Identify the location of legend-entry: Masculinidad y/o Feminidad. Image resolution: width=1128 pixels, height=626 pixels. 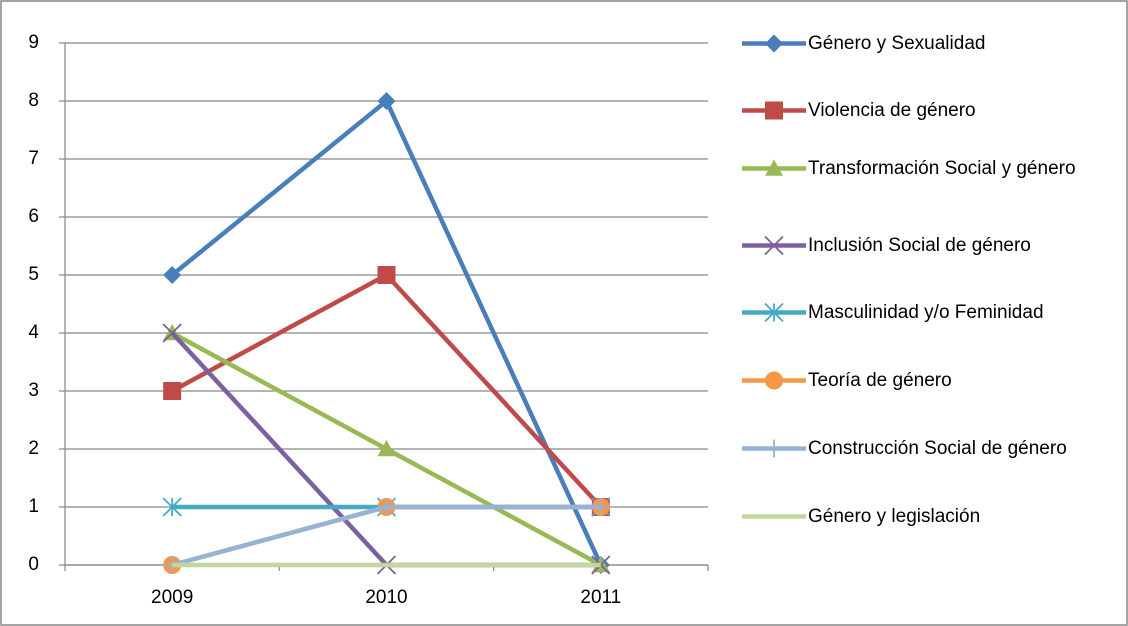
(932, 312).